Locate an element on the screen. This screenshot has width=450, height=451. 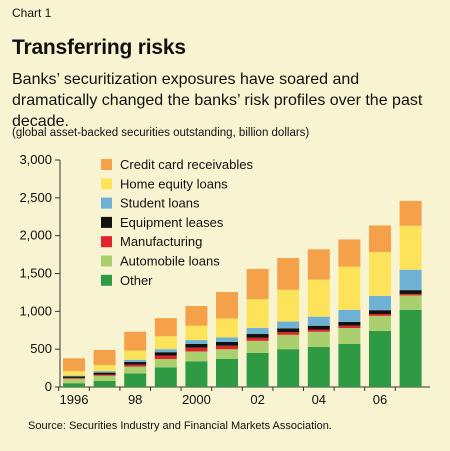
y-tick-label: 1,500 is located at coordinates (35, 273).